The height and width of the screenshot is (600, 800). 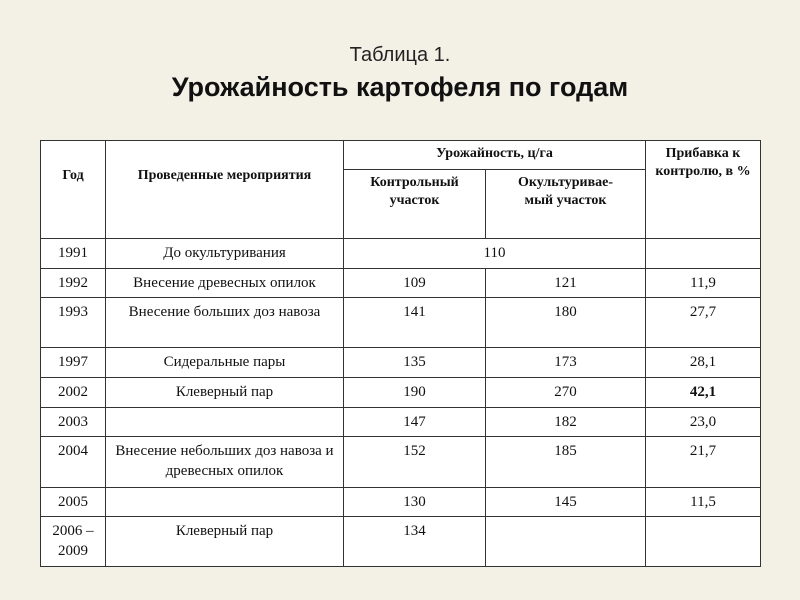 I want to click on cell-control: 141, so click(x=414, y=322).